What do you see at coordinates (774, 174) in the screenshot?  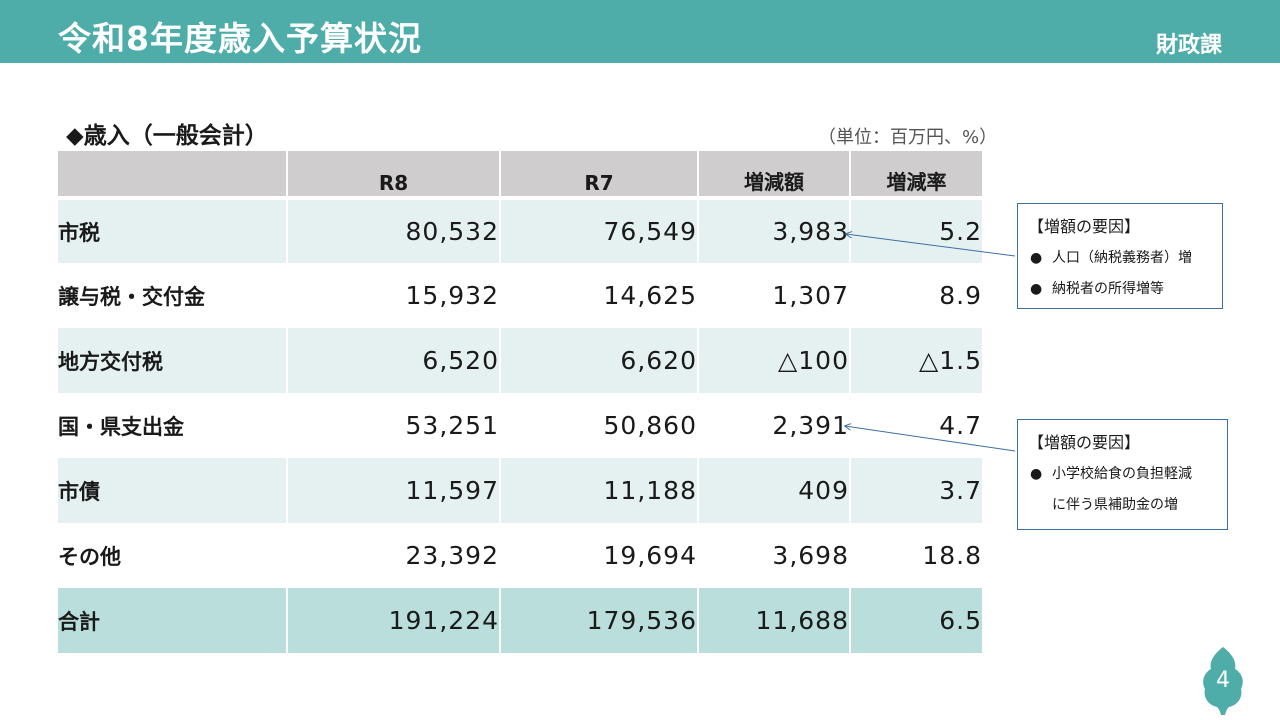 I see `header-cell-diff: 増減額` at bounding box center [774, 174].